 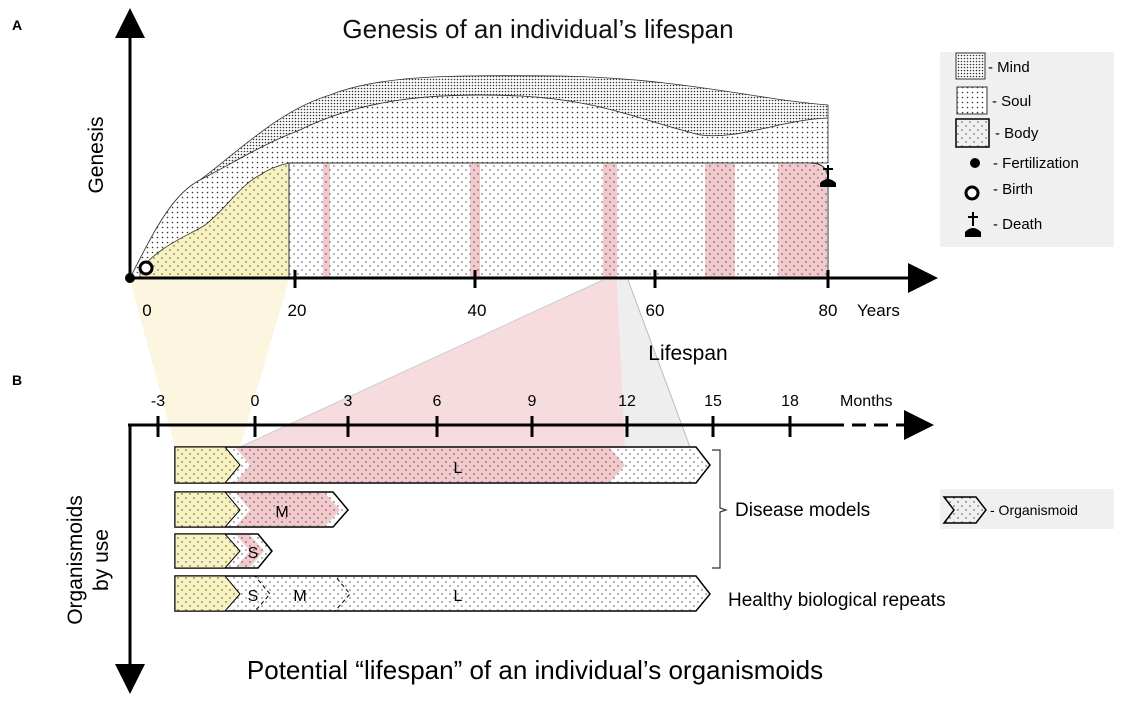 What do you see at coordinates (223, 551) in the screenshot?
I see `organismoid-row-s: S` at bounding box center [223, 551].